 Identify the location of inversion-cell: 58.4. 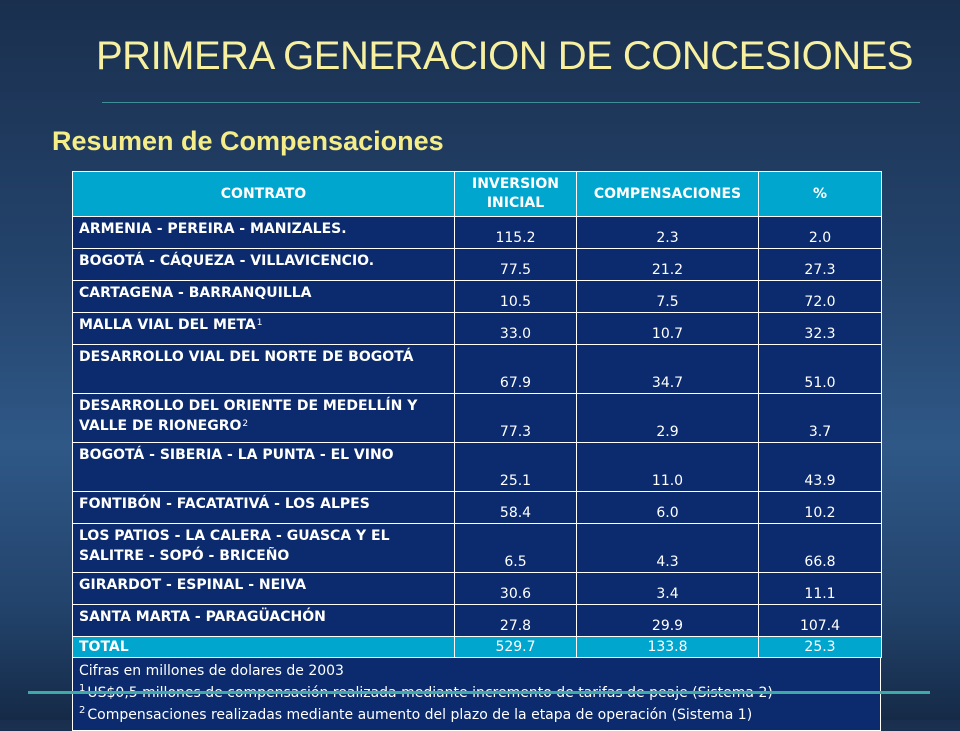
(515, 507).